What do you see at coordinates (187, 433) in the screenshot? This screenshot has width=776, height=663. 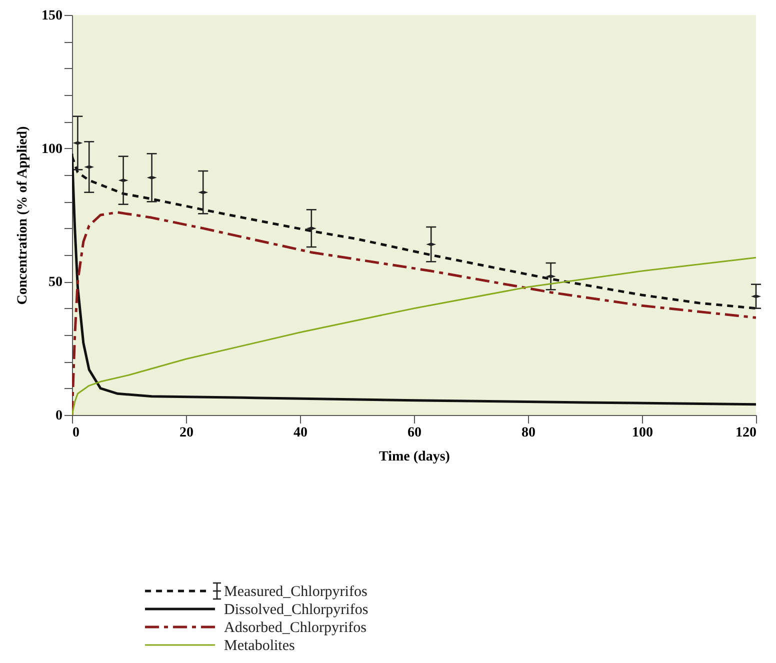 I see `x-tick-label: 20` at bounding box center [187, 433].